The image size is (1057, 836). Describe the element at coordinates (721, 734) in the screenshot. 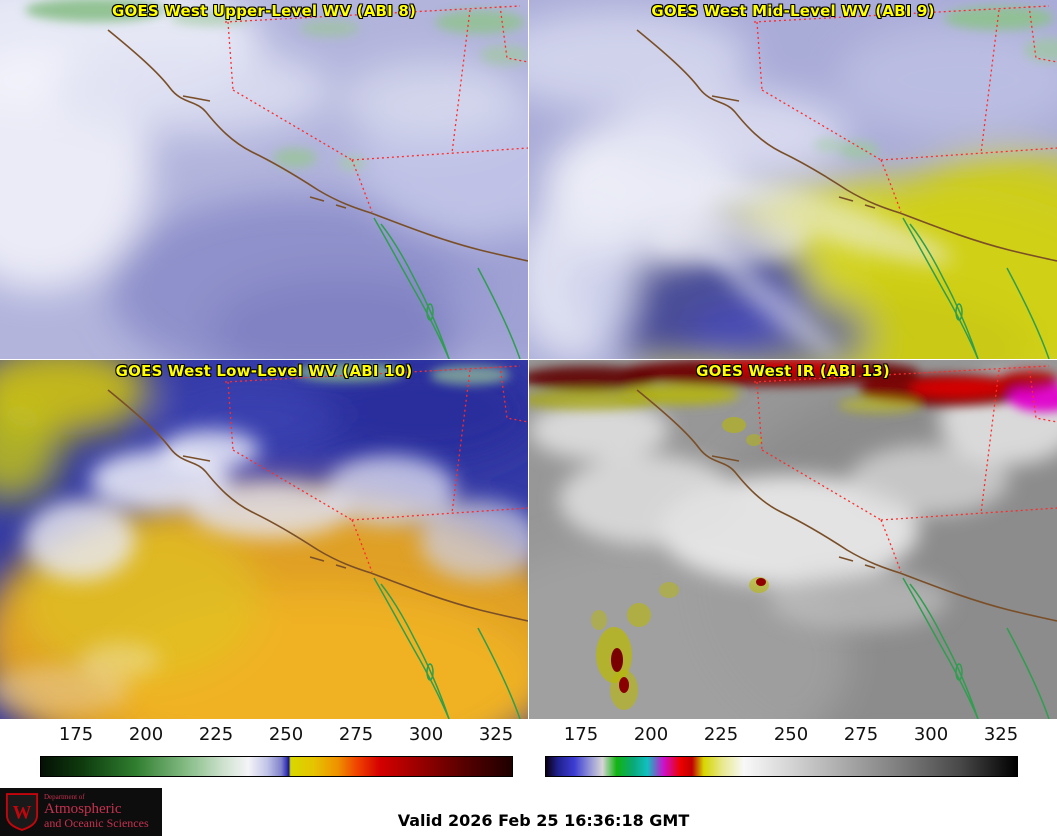

I see `tick-ir-225: 225` at that location.